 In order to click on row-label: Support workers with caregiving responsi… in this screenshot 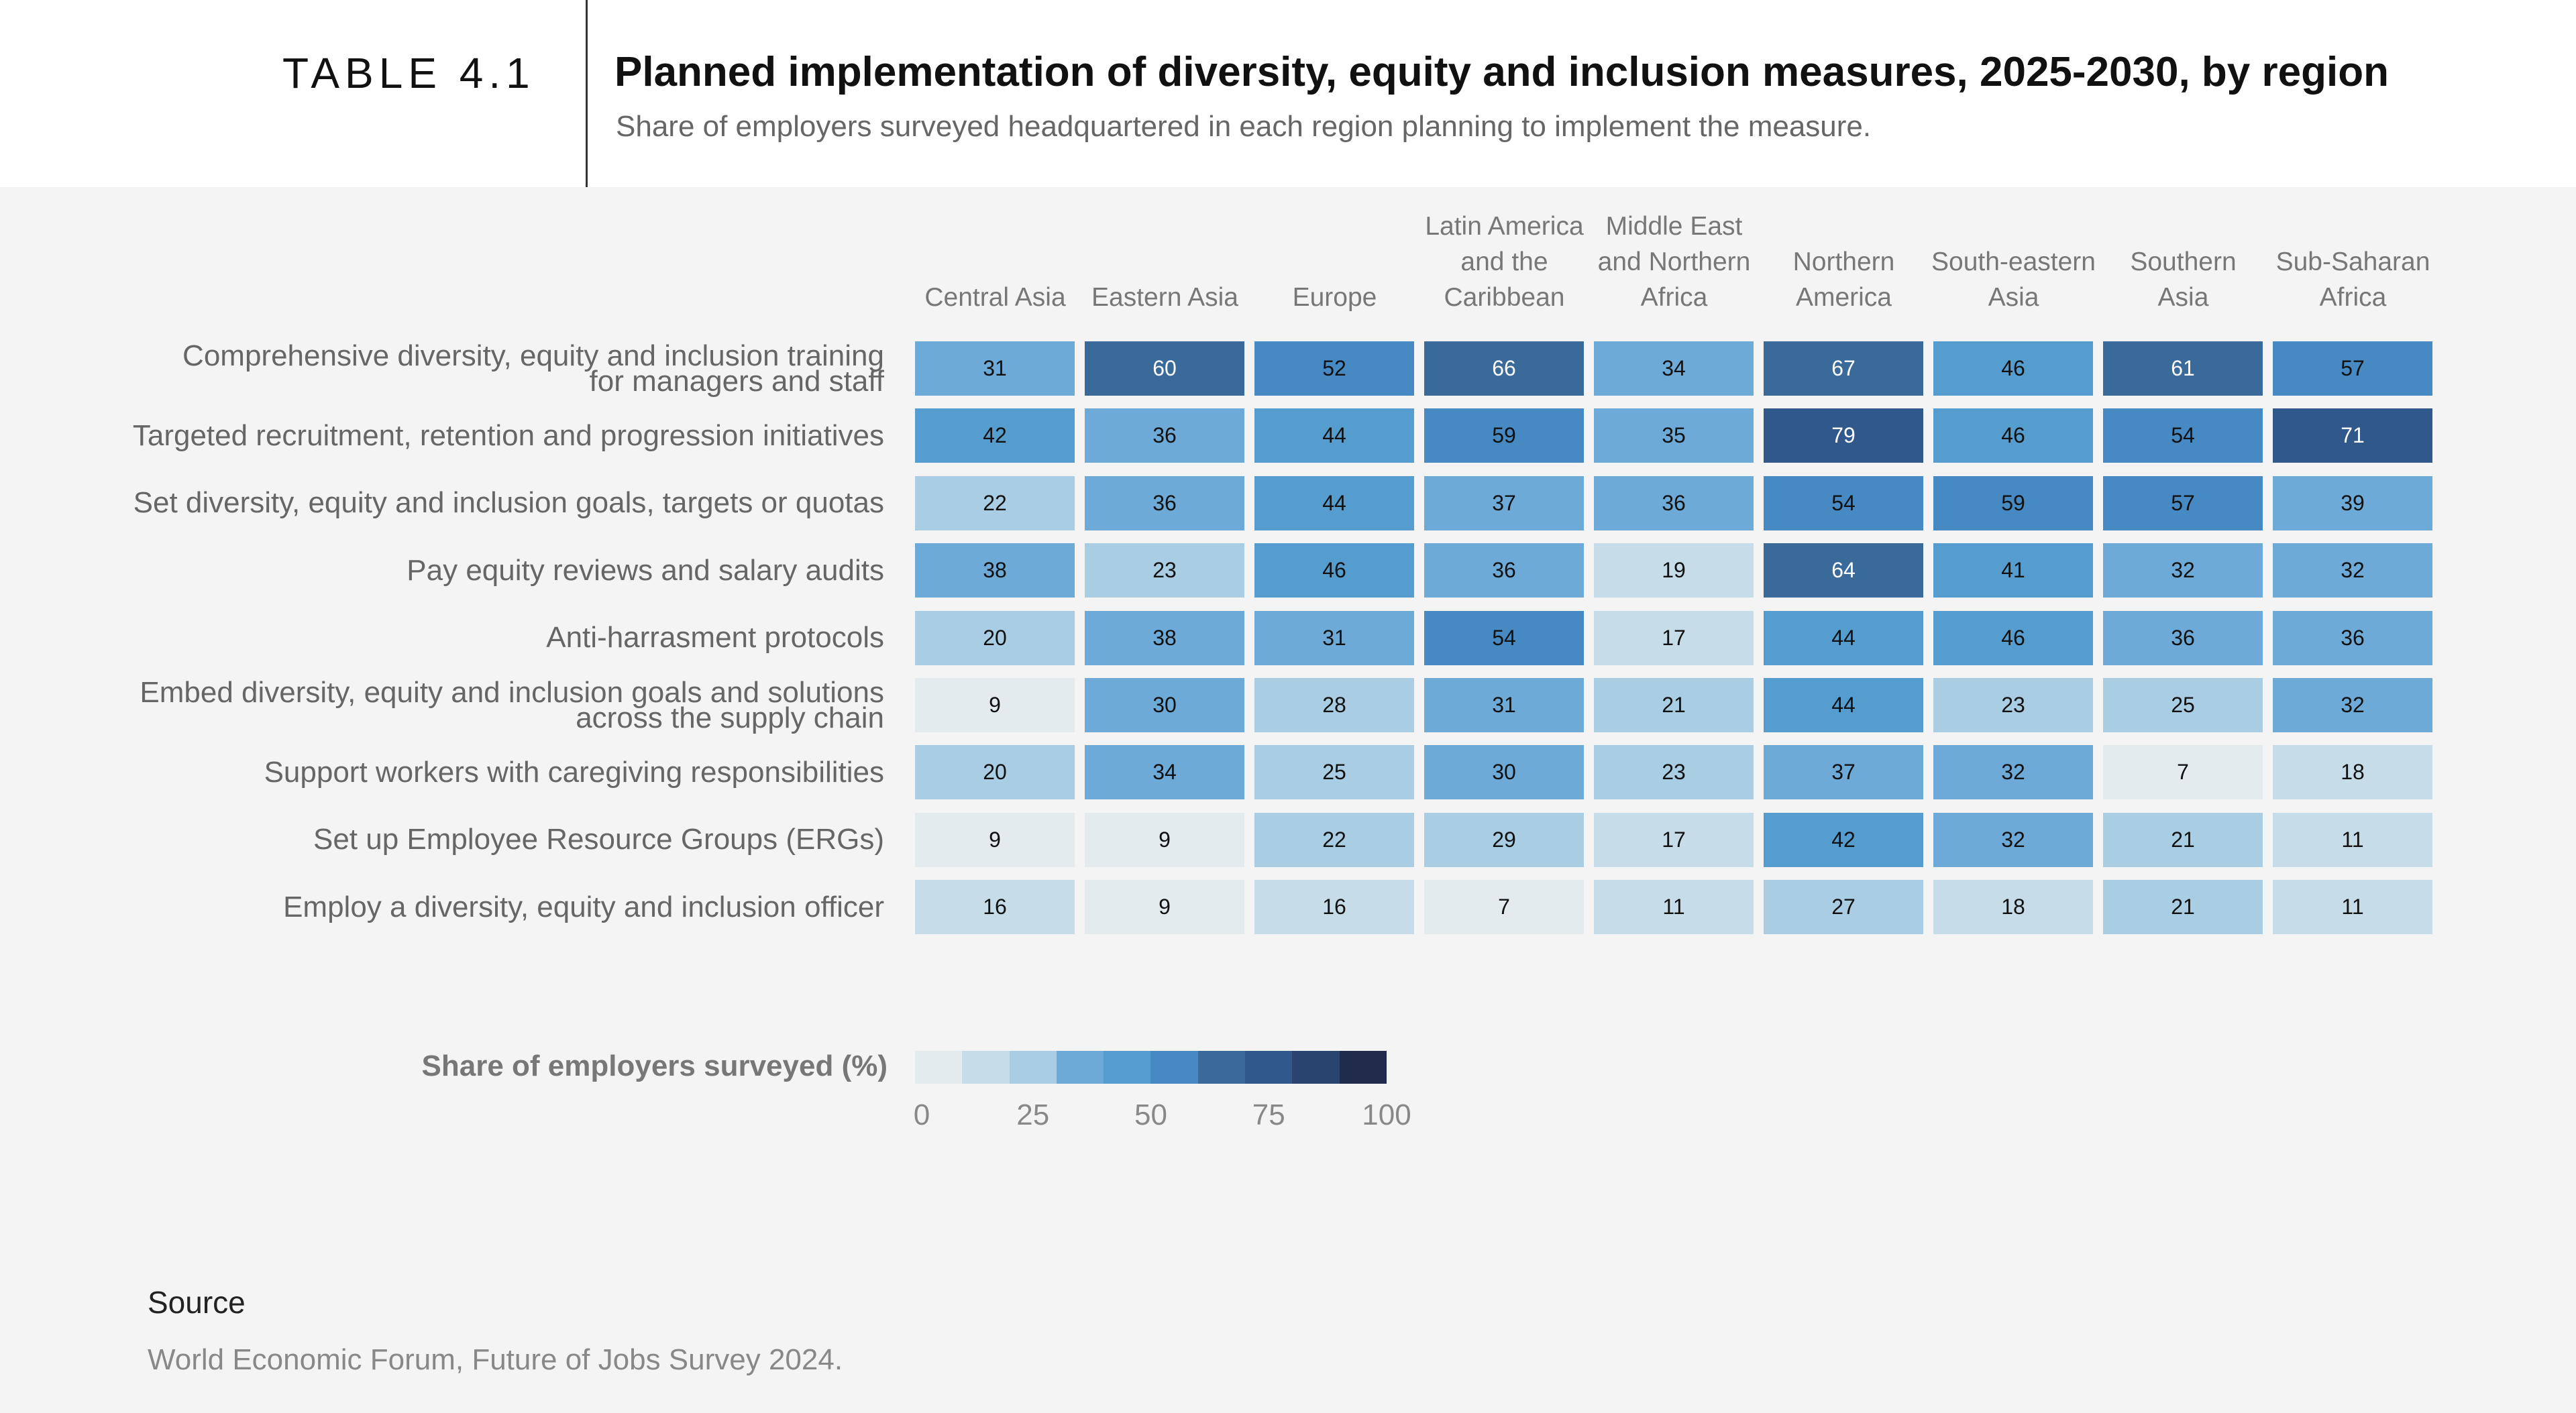, I will do `click(574, 772)`.